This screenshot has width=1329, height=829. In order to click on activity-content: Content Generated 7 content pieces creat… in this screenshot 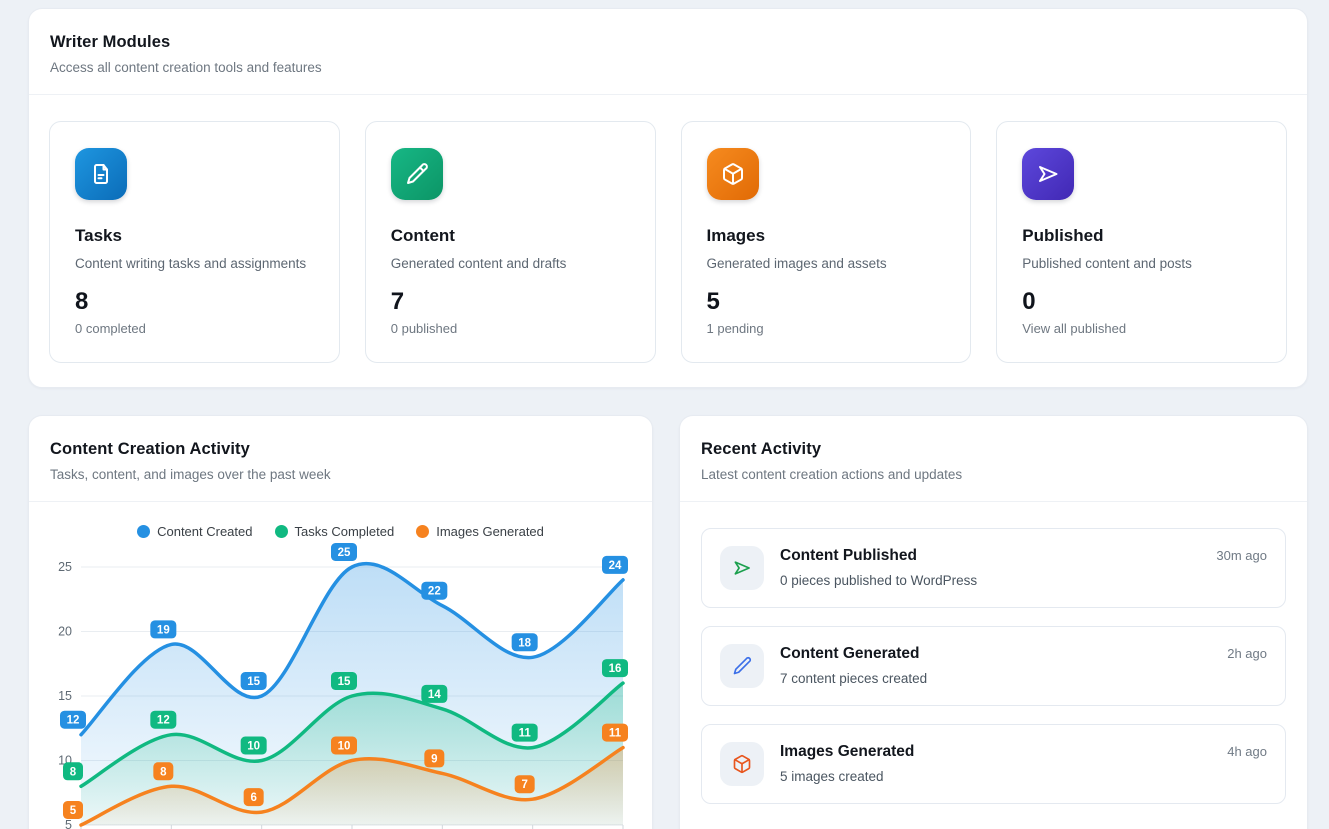, I will do `click(1003, 665)`.